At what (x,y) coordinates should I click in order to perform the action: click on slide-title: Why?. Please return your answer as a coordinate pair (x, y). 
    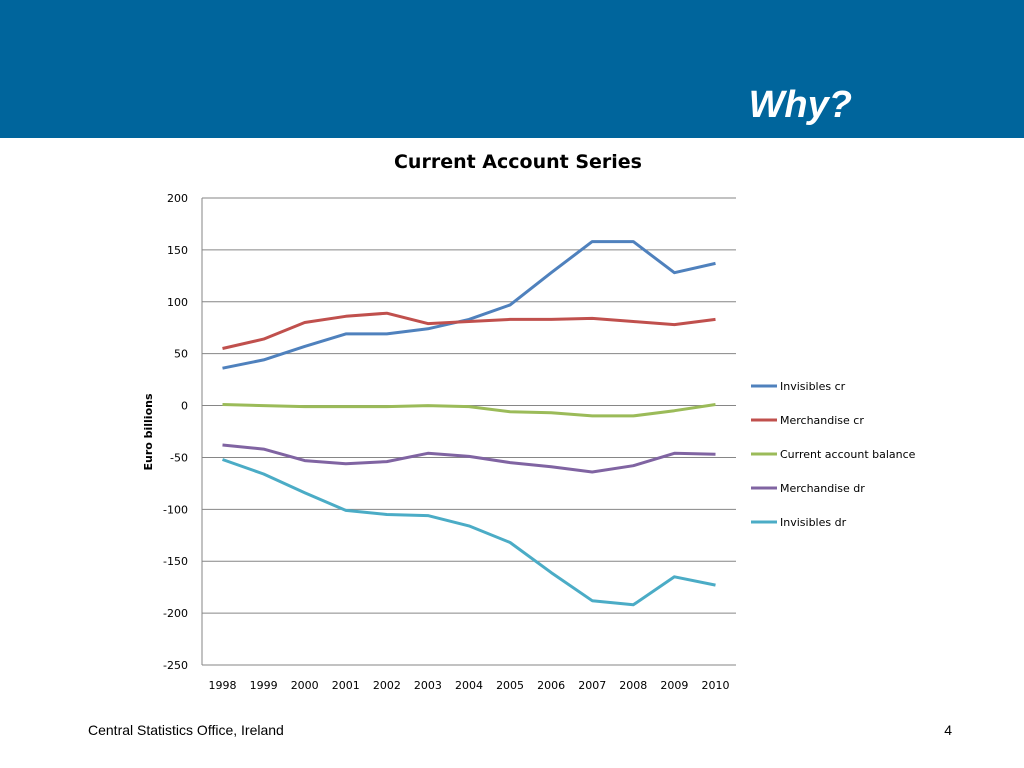
    Looking at the image, I should click on (800, 105).